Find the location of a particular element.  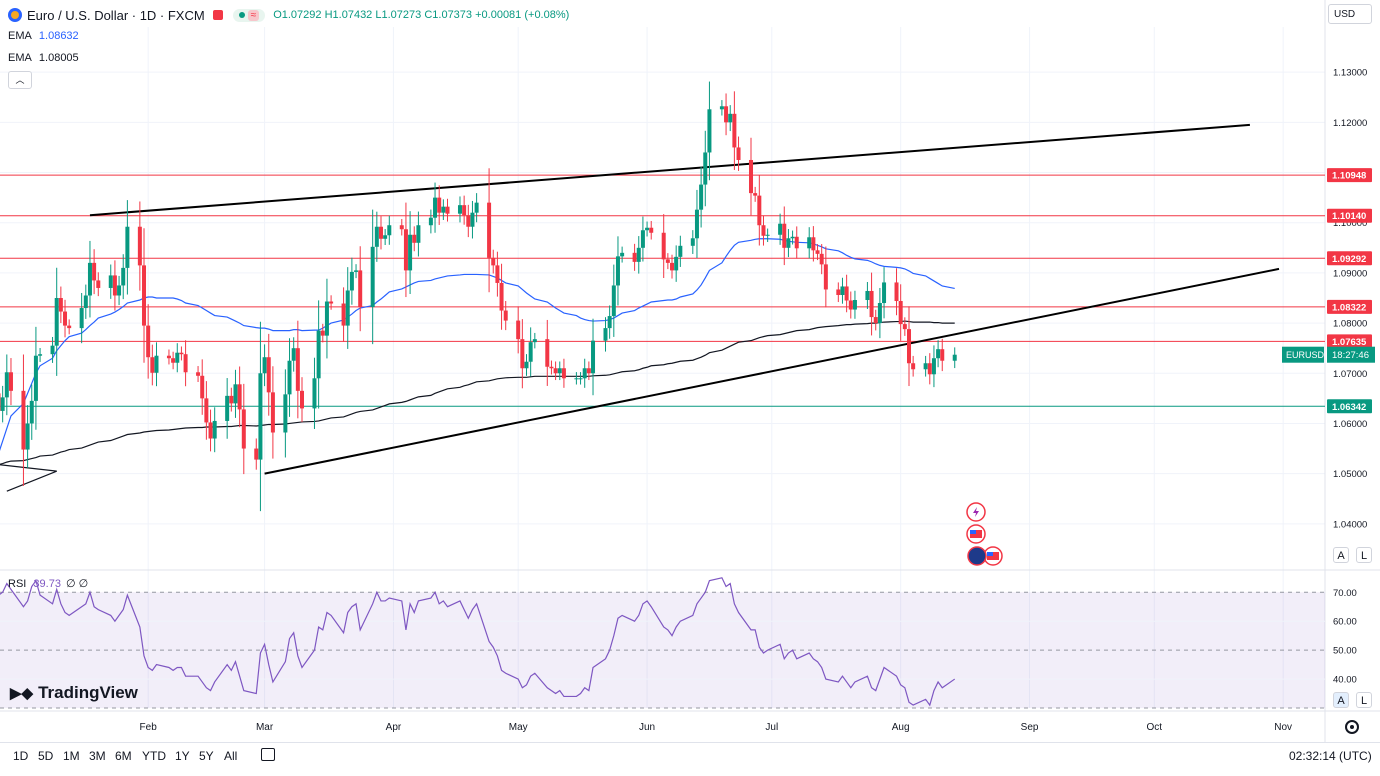

price-axis-tick-label: 1.06000 is located at coordinates (1350, 424).